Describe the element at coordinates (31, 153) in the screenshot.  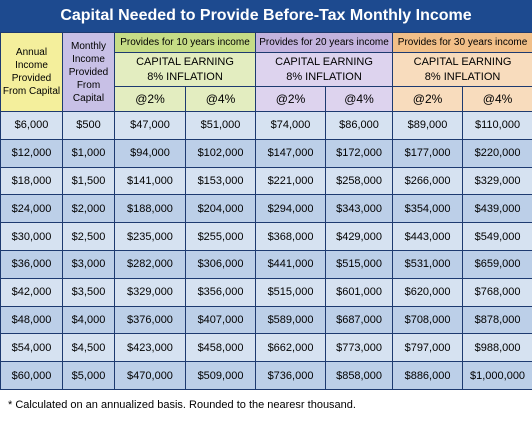
I see `cell: $12,000` at that location.